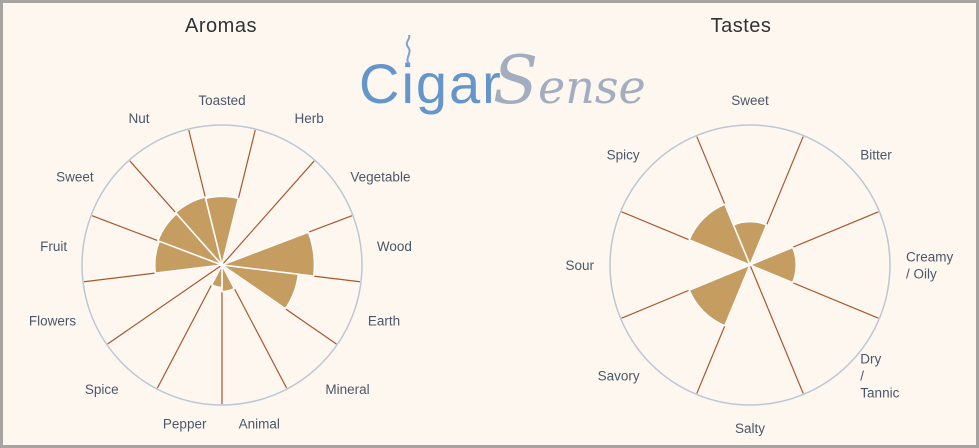  I want to click on aromas-wedge-wood, so click(268, 254).